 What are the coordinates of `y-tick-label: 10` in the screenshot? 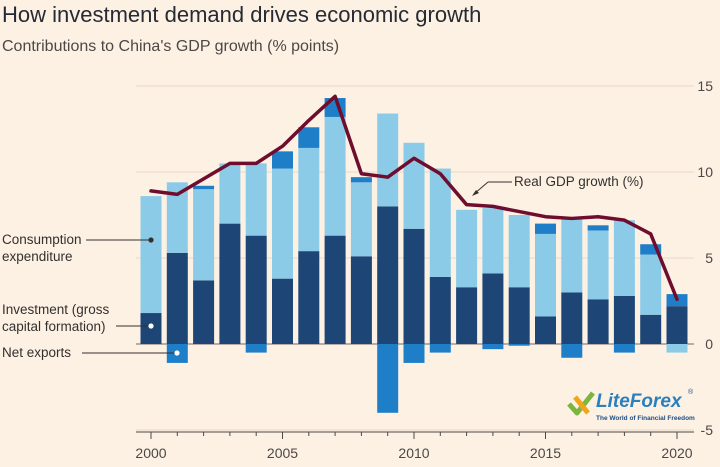 It's located at (705, 172).